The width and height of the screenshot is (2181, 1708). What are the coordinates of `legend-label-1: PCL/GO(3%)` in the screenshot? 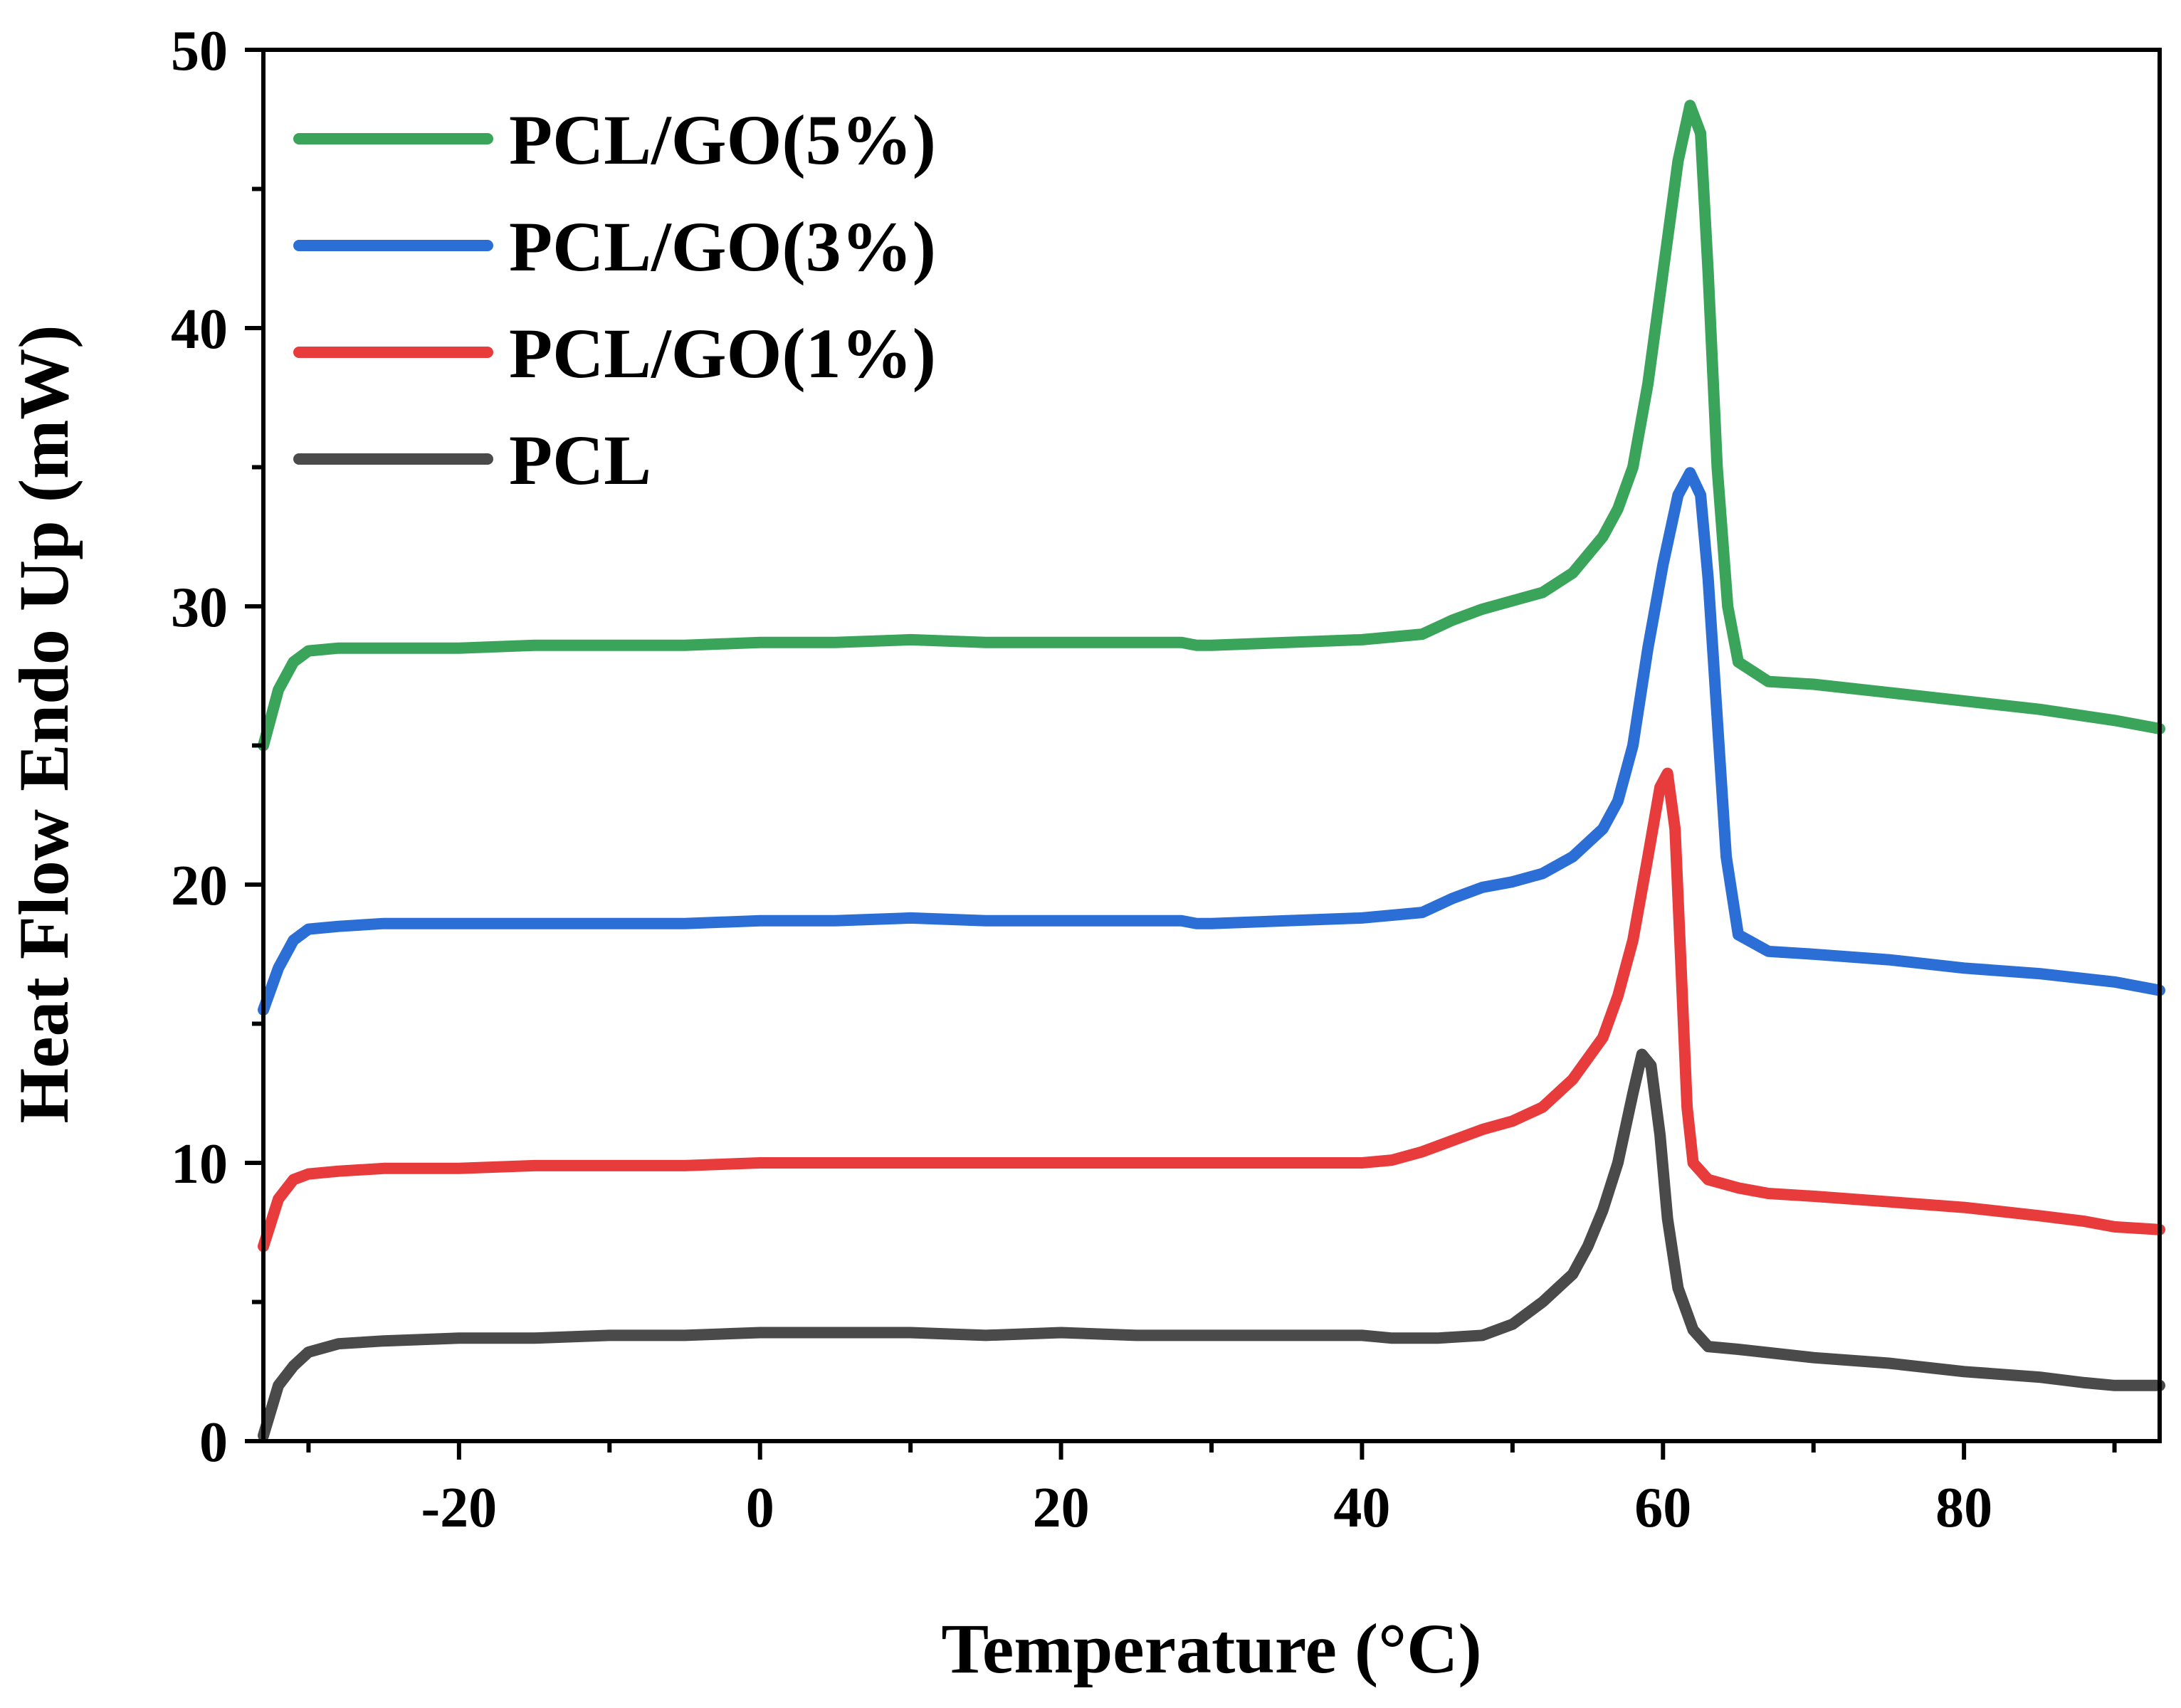 It's located at (723, 246).